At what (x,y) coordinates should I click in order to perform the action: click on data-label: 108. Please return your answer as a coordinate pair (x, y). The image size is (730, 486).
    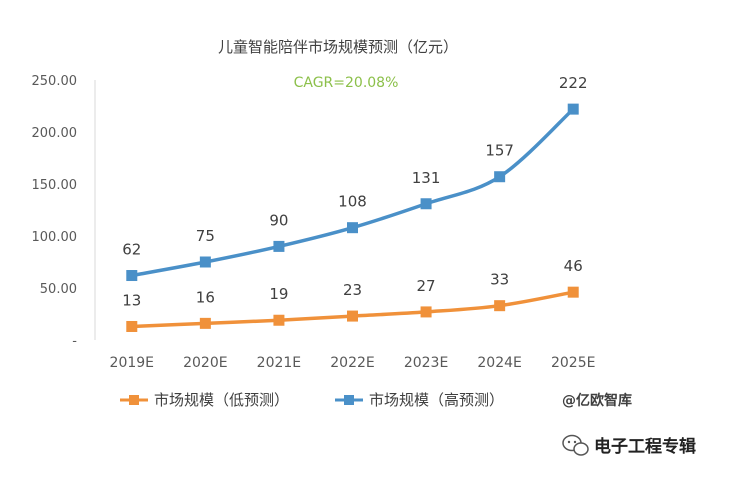
    Looking at the image, I should click on (352, 202).